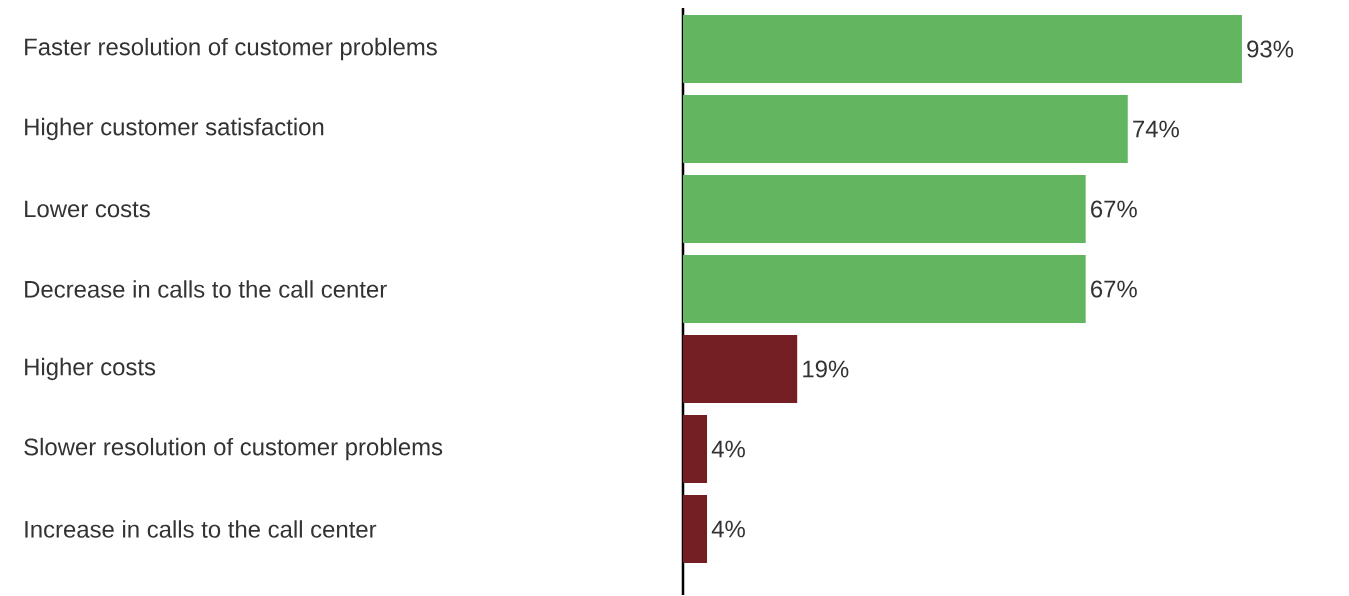 The width and height of the screenshot is (1349, 596). I want to click on data-label: 74%, so click(1156, 129).